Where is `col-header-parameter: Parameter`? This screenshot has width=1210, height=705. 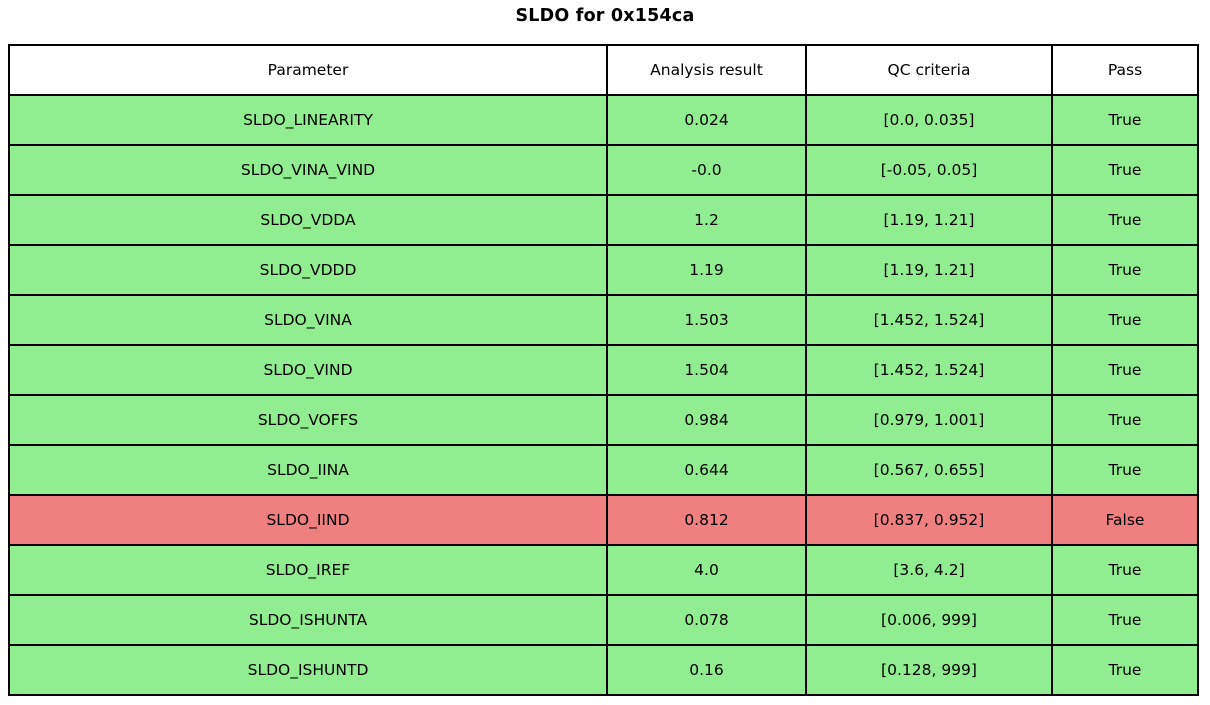
col-header-parameter: Parameter is located at coordinates (308, 70).